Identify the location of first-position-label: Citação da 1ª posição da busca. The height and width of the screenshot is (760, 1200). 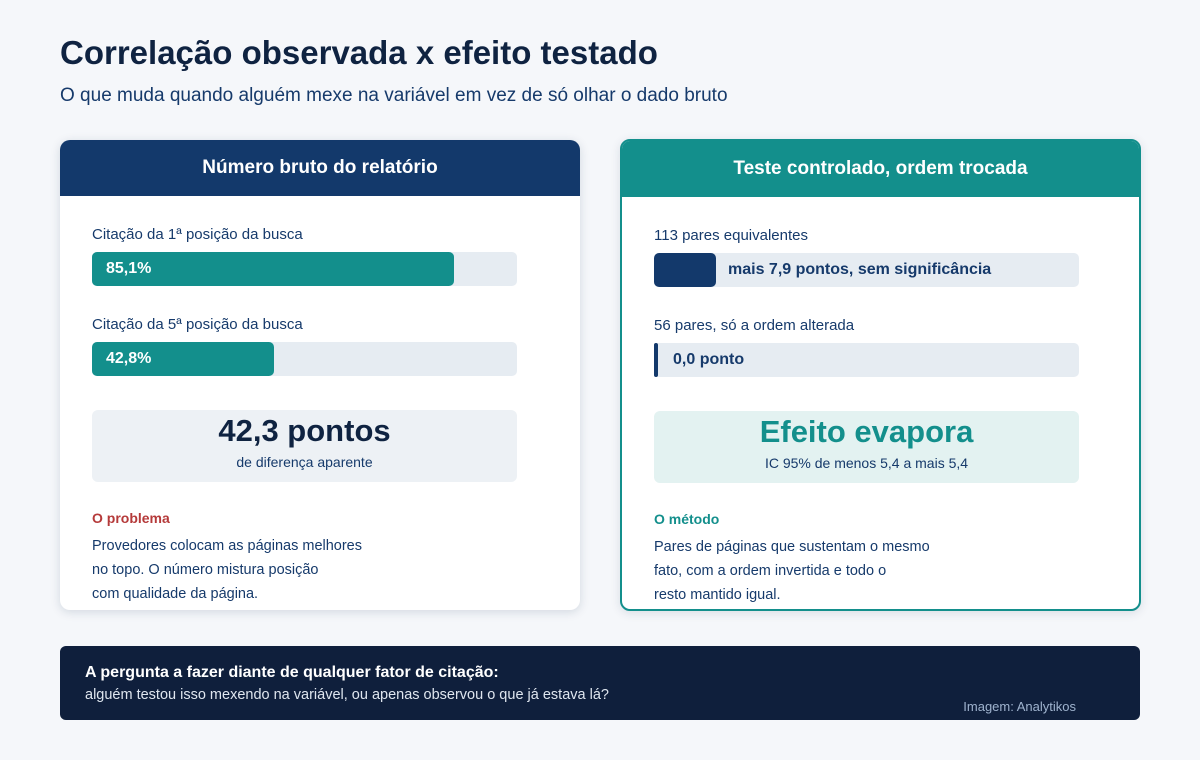
(197, 234).